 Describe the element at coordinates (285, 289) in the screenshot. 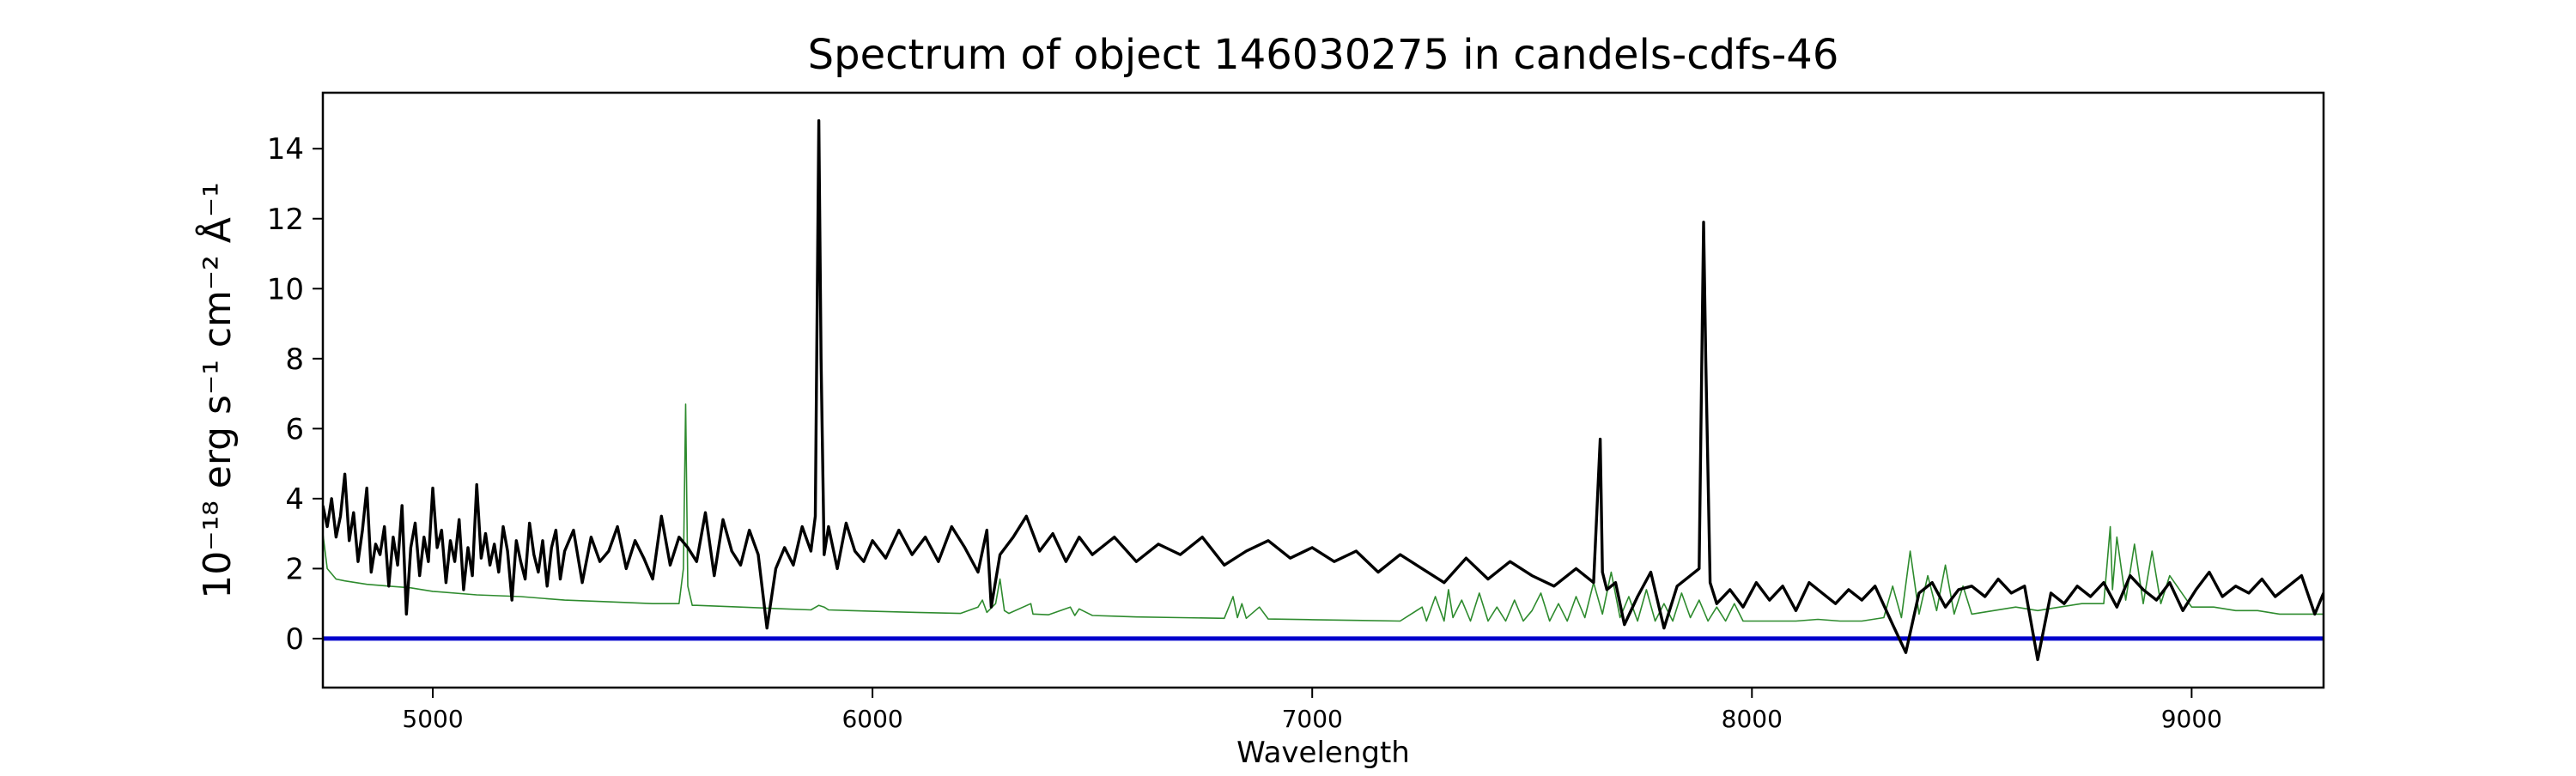

I see `y-tick-label: 10` at that location.